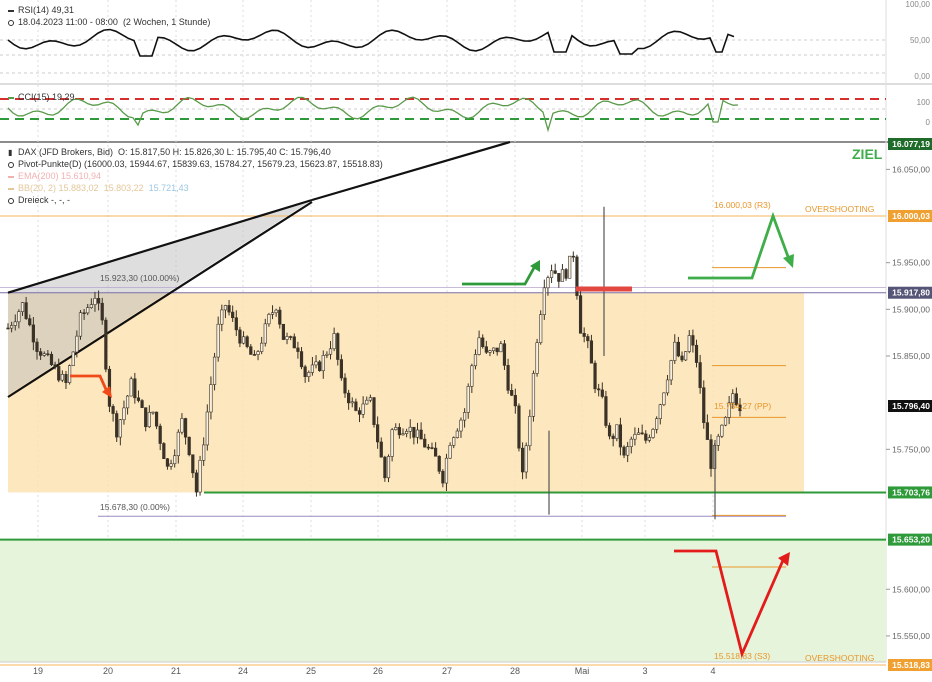  Describe the element at coordinates (378, 671) in the screenshot. I see `x-tick-label: 26` at that location.